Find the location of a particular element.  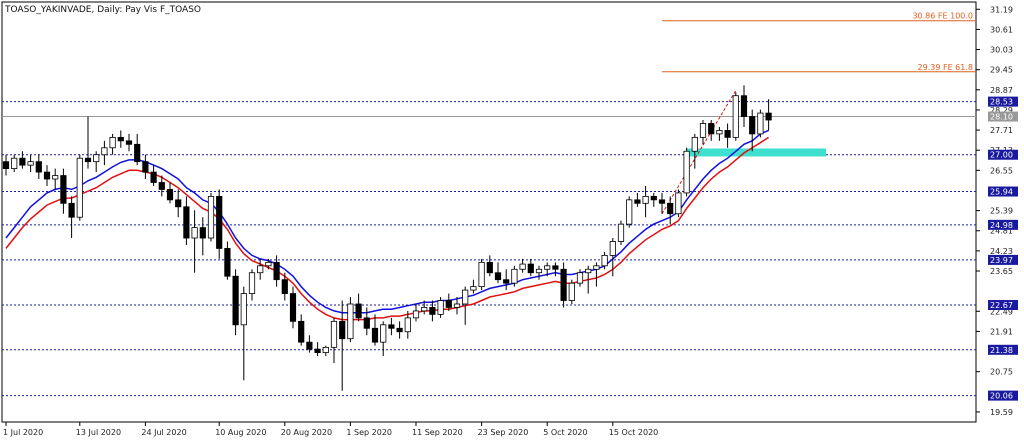

current-price-label: 28.10 is located at coordinates (1001, 117).